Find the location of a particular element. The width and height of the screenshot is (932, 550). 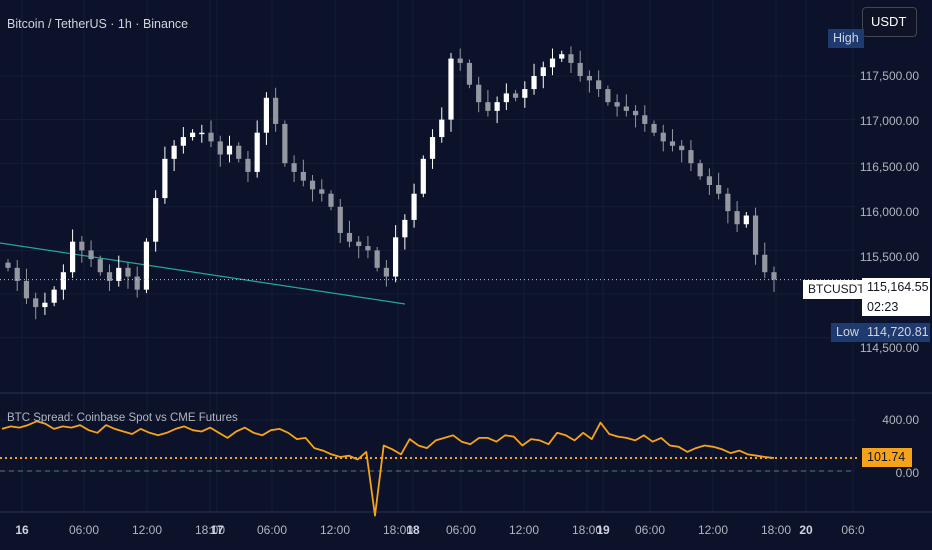

time-axis-label: 06:0 is located at coordinates (853, 530).